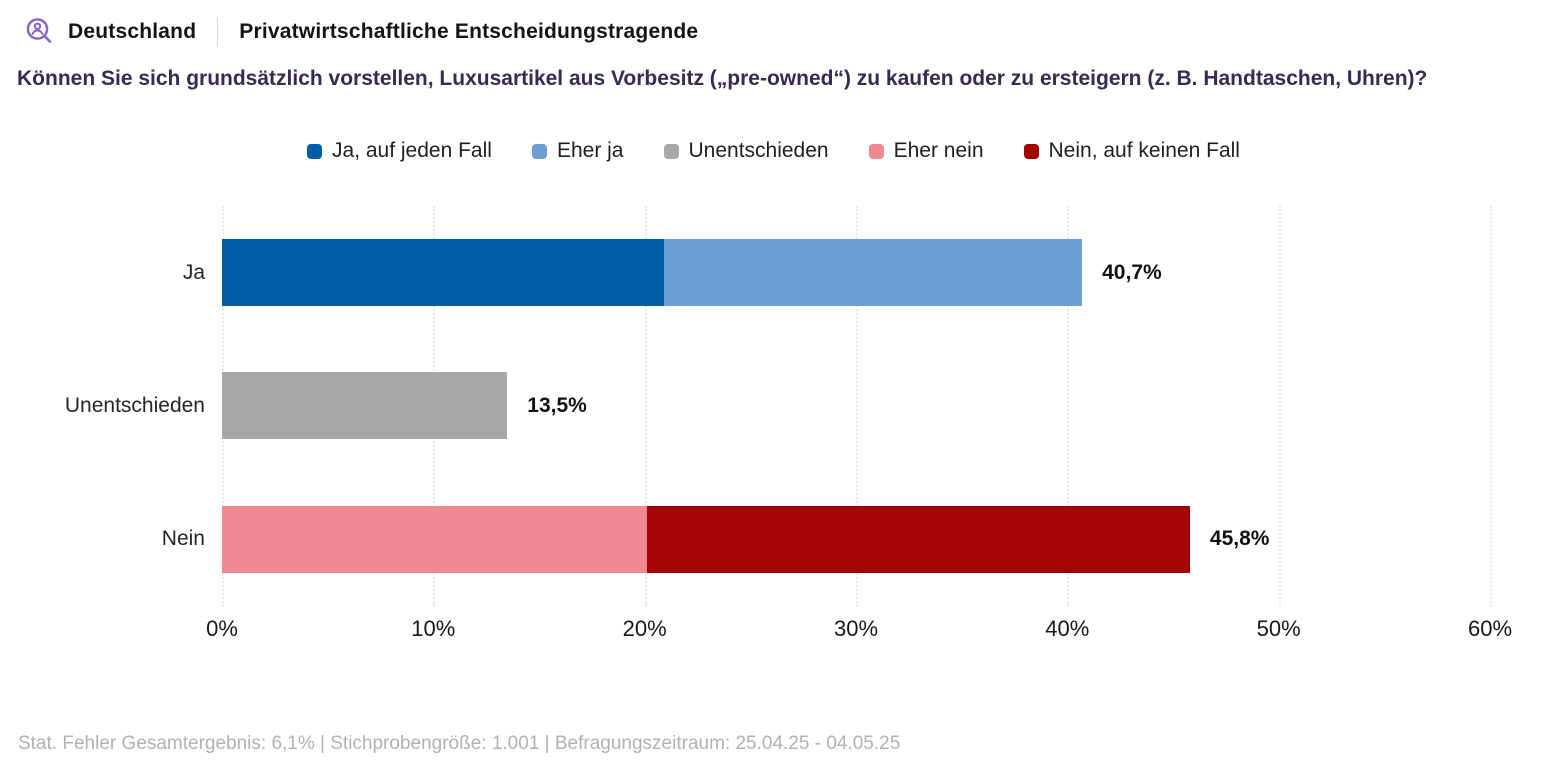  Describe the element at coordinates (412, 150) in the screenshot. I see `legend-label: Ja, auf jeden Fall` at that location.